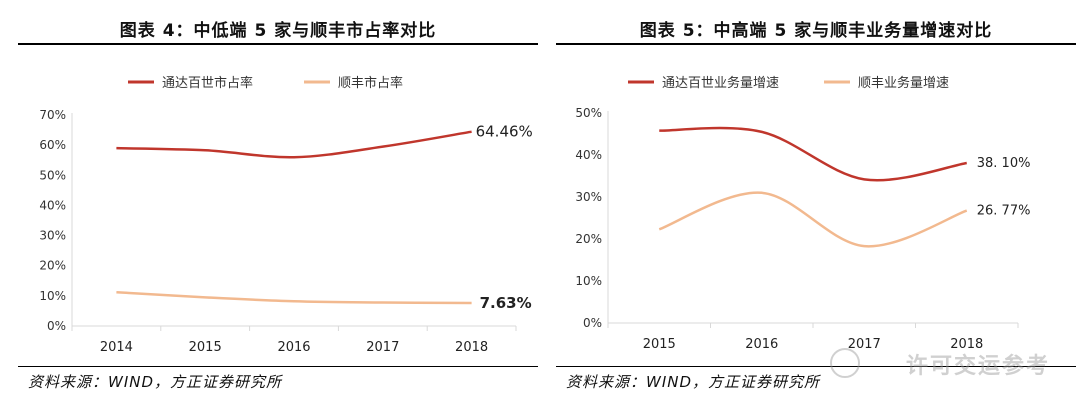  Describe the element at coordinates (116, 347) in the screenshot. I see `x-tick-label: 2014` at that location.